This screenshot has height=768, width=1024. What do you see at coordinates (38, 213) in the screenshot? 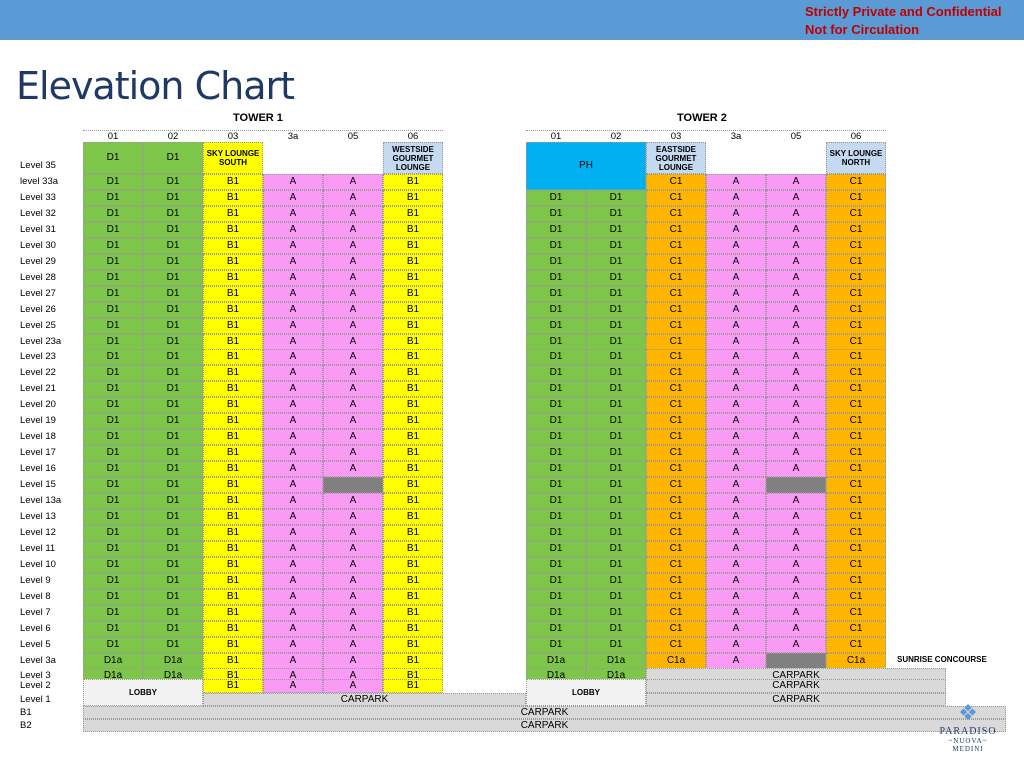
I see `level-label: Level 32` at bounding box center [38, 213].